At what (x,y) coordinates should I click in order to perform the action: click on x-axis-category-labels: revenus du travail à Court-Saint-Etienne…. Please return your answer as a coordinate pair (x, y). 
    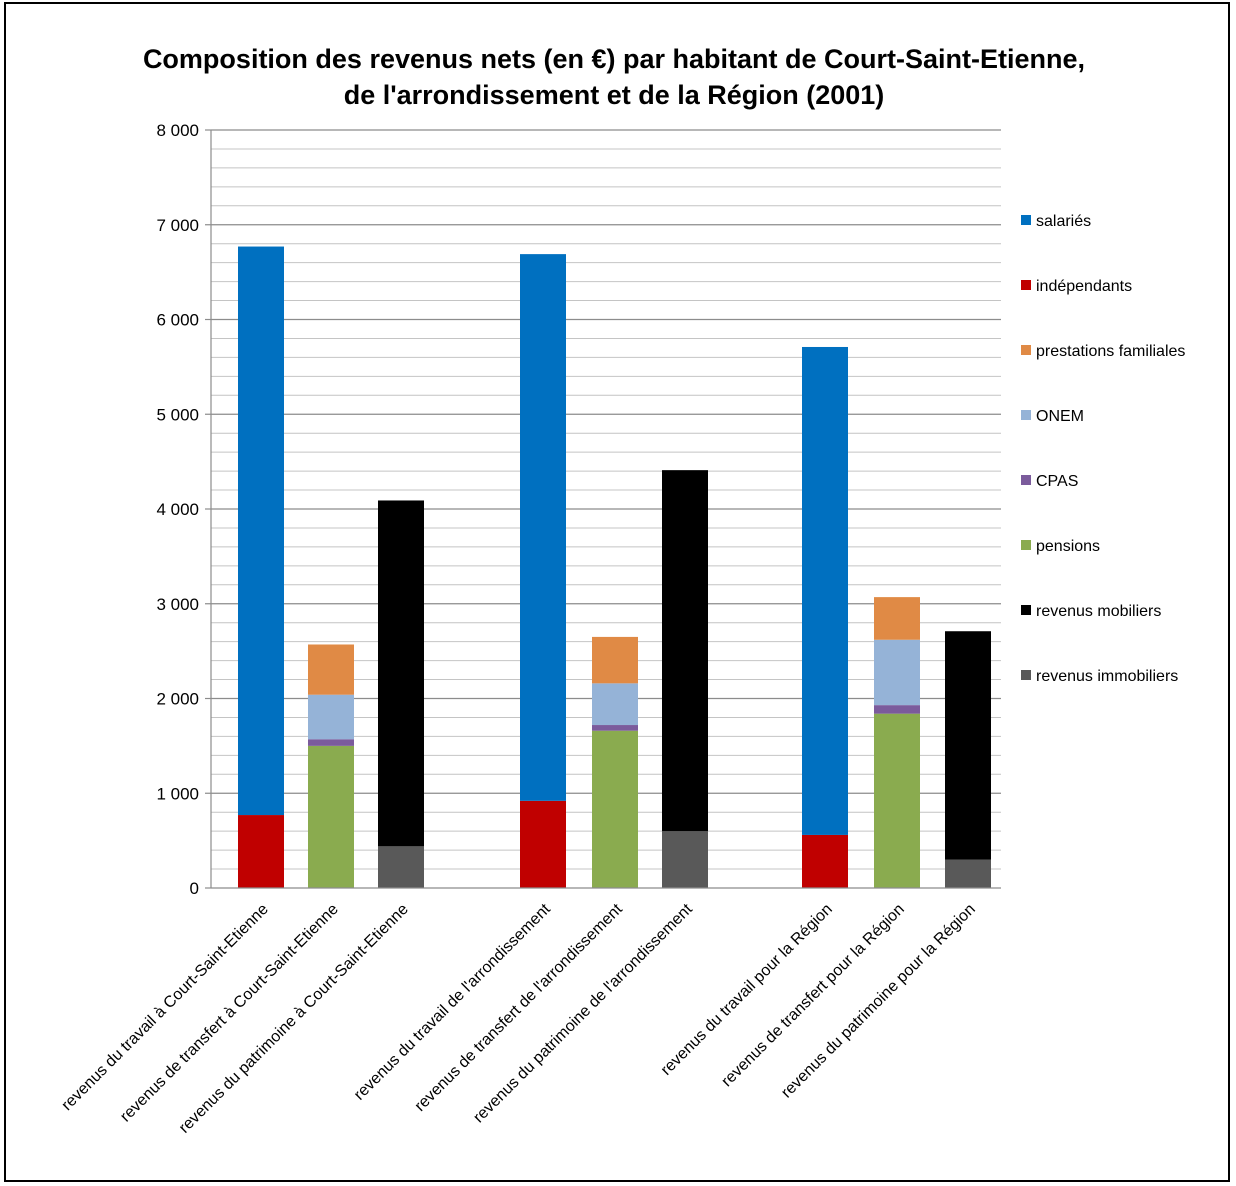
    Looking at the image, I should click on (519, 1018).